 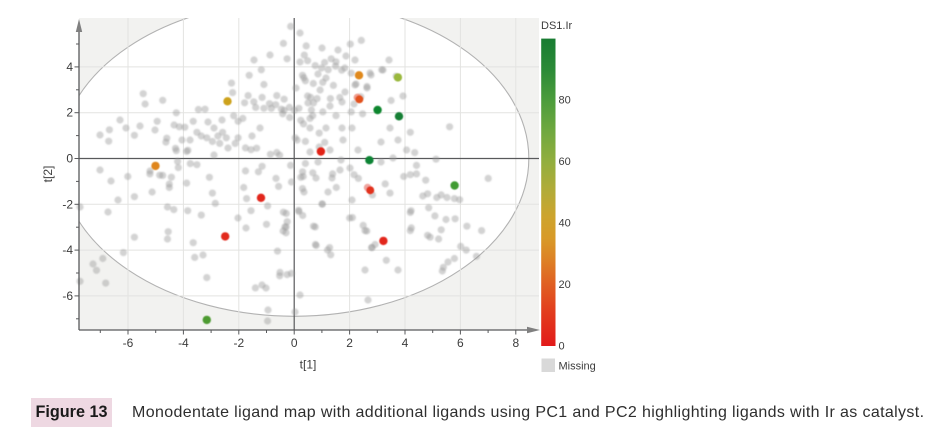 What do you see at coordinates (308, 365) in the screenshot?
I see `svg-text: t[1]` at bounding box center [308, 365].